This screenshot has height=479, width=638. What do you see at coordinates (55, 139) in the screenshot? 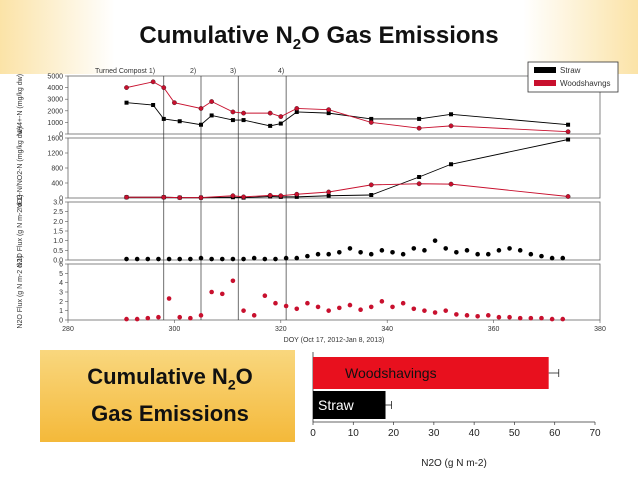
I see `y-tick-label: 1600` at bounding box center [55, 139].